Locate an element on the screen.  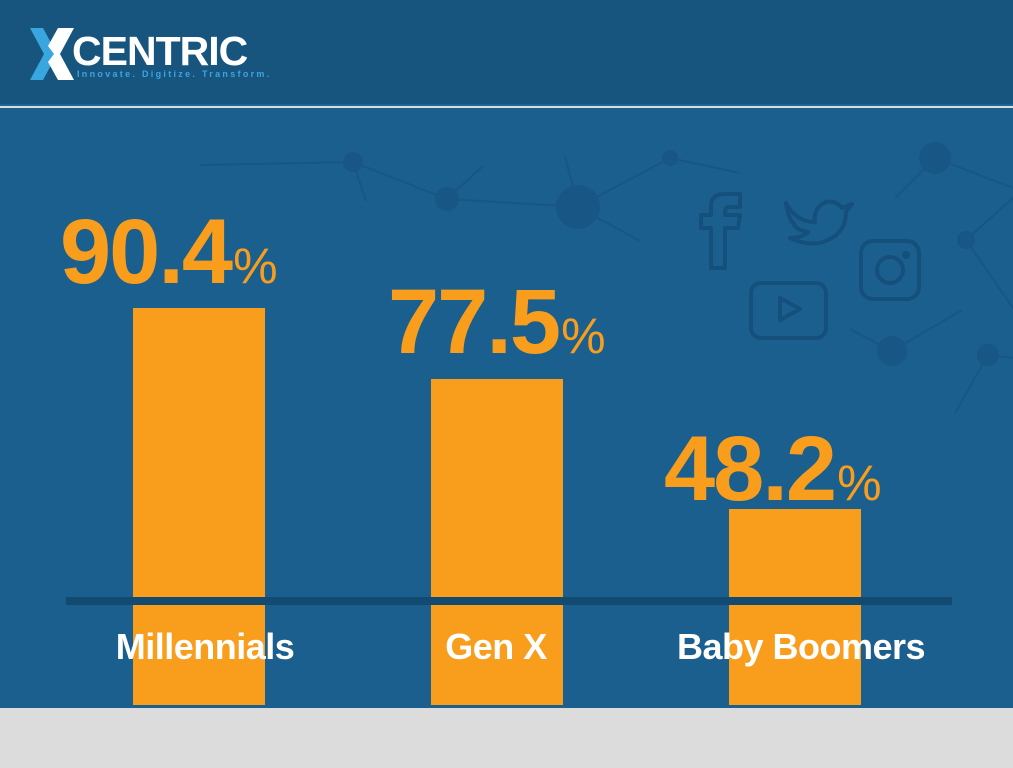
instagram-icon is located at coordinates (890, 270).